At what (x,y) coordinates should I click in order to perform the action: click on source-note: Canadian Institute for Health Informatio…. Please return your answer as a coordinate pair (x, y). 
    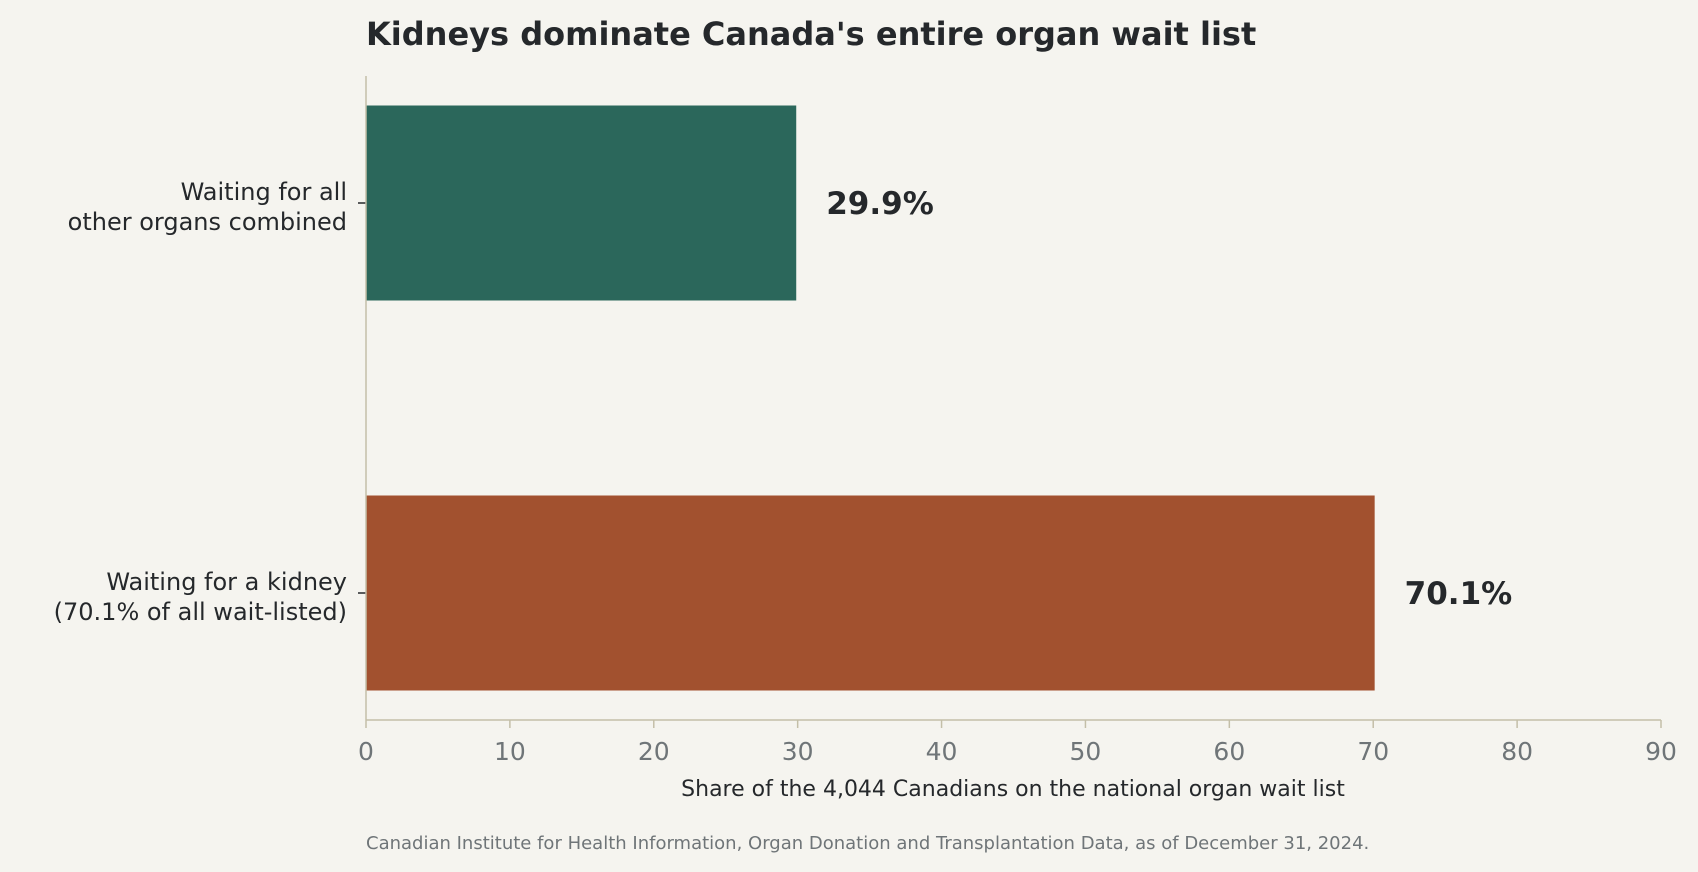
    Looking at the image, I should click on (867, 843).